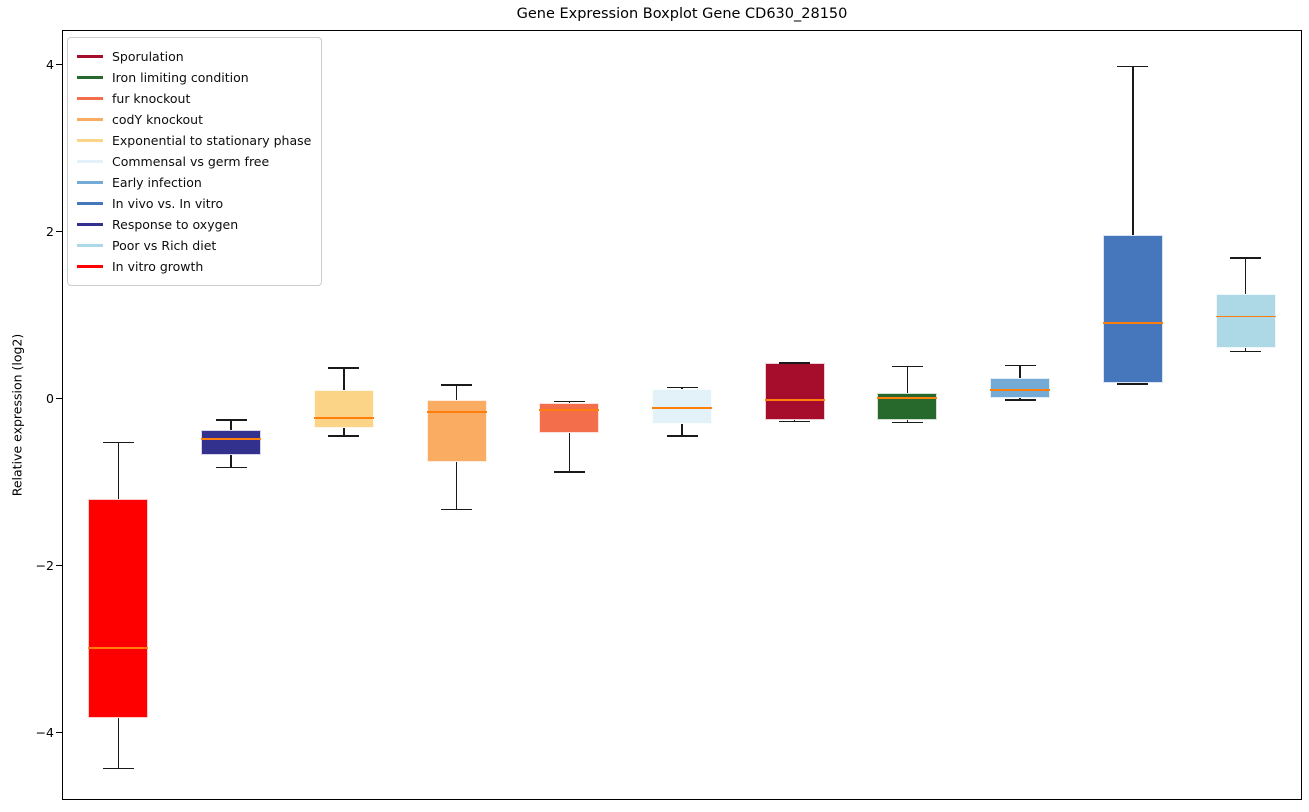  Describe the element at coordinates (194, 56) in the screenshot. I see `legend-entry-sporulation: Sporulation` at that location.